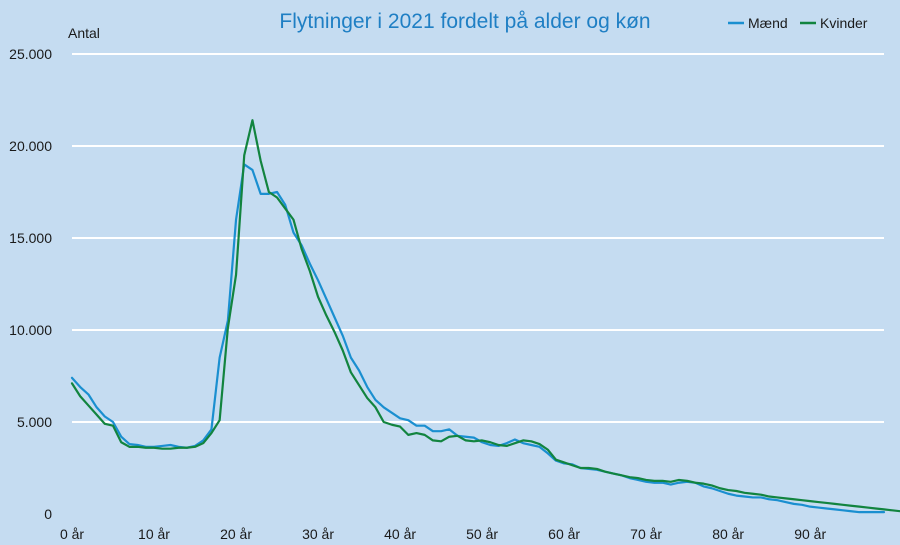 Image resolution: width=900 pixels, height=545 pixels. Describe the element at coordinates (72, 534) in the screenshot. I see `x-tick-label: 0 år` at that location.